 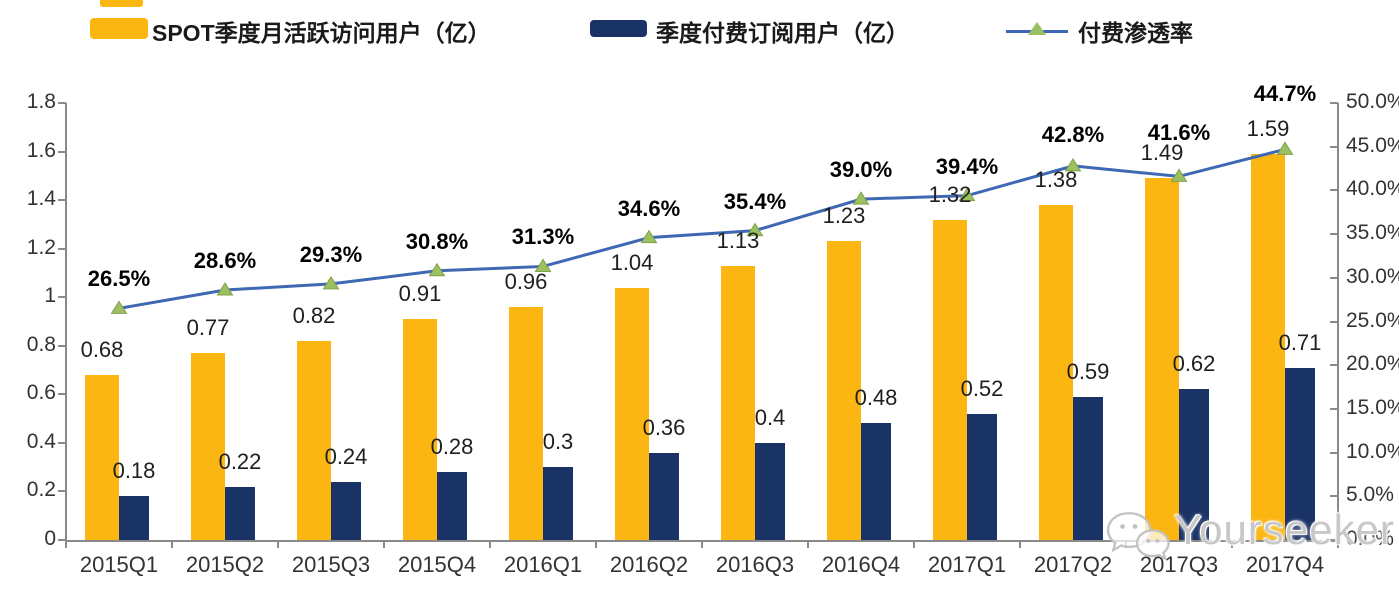 What do you see at coordinates (982, 388) in the screenshot?
I see `bar-label-subs: 0.52` at bounding box center [982, 388].